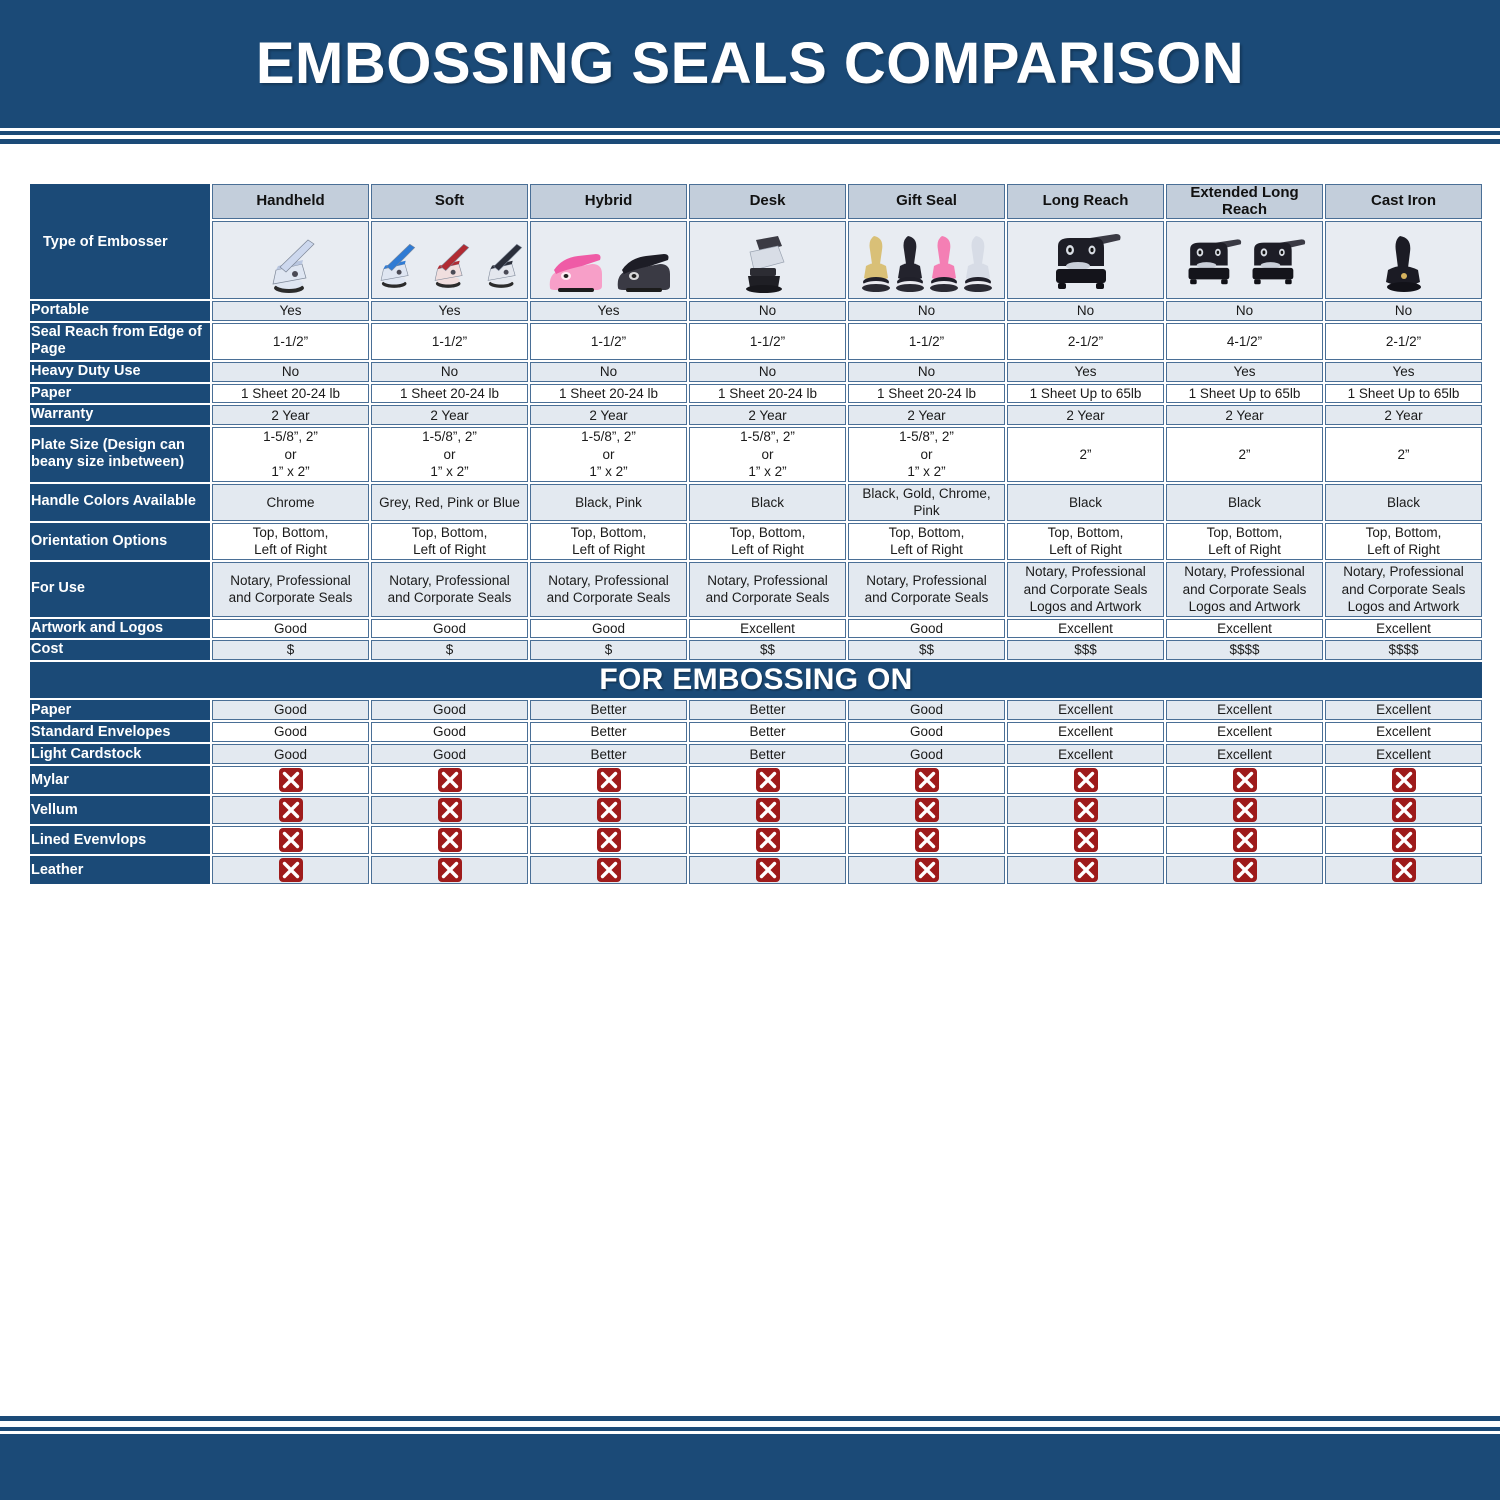  Describe the element at coordinates (926, 372) in the screenshot. I see `cell-heavy-duty-use-4: No` at that location.